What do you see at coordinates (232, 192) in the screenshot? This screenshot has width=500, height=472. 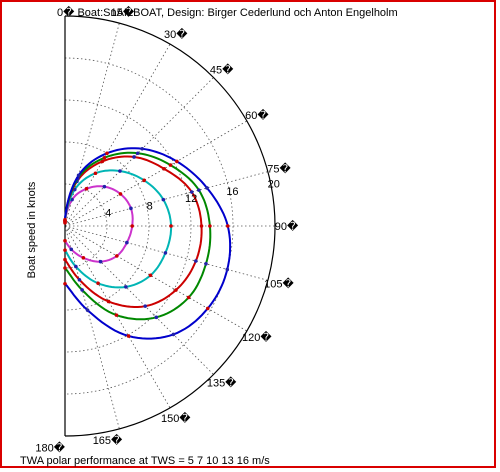 I see `radial-tick-label: 16` at bounding box center [232, 192].